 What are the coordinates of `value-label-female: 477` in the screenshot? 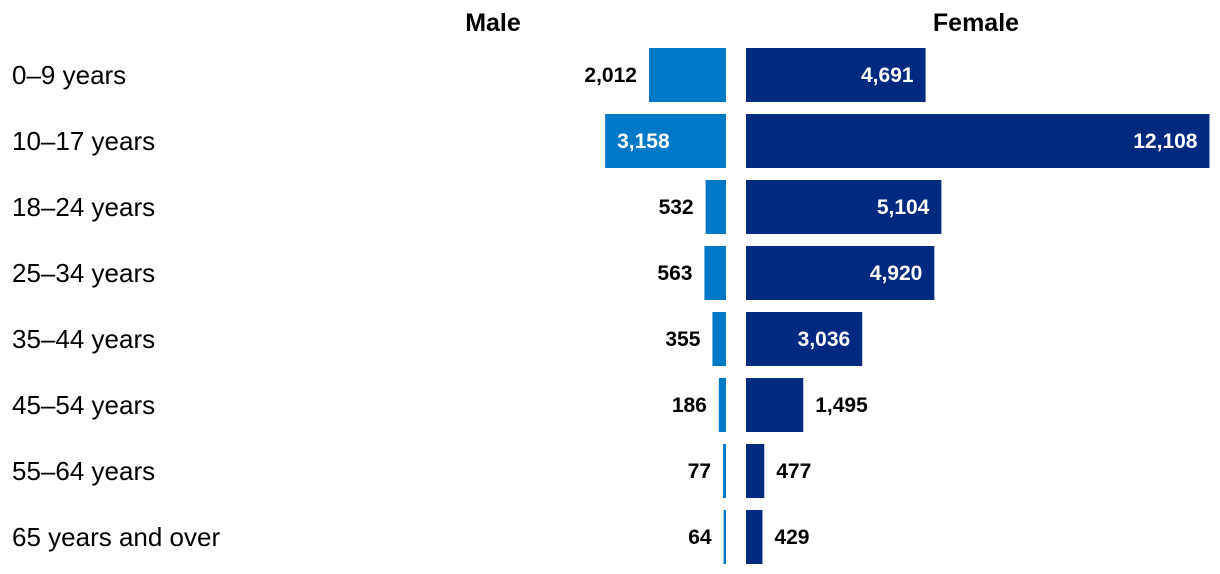 It's located at (793, 471).